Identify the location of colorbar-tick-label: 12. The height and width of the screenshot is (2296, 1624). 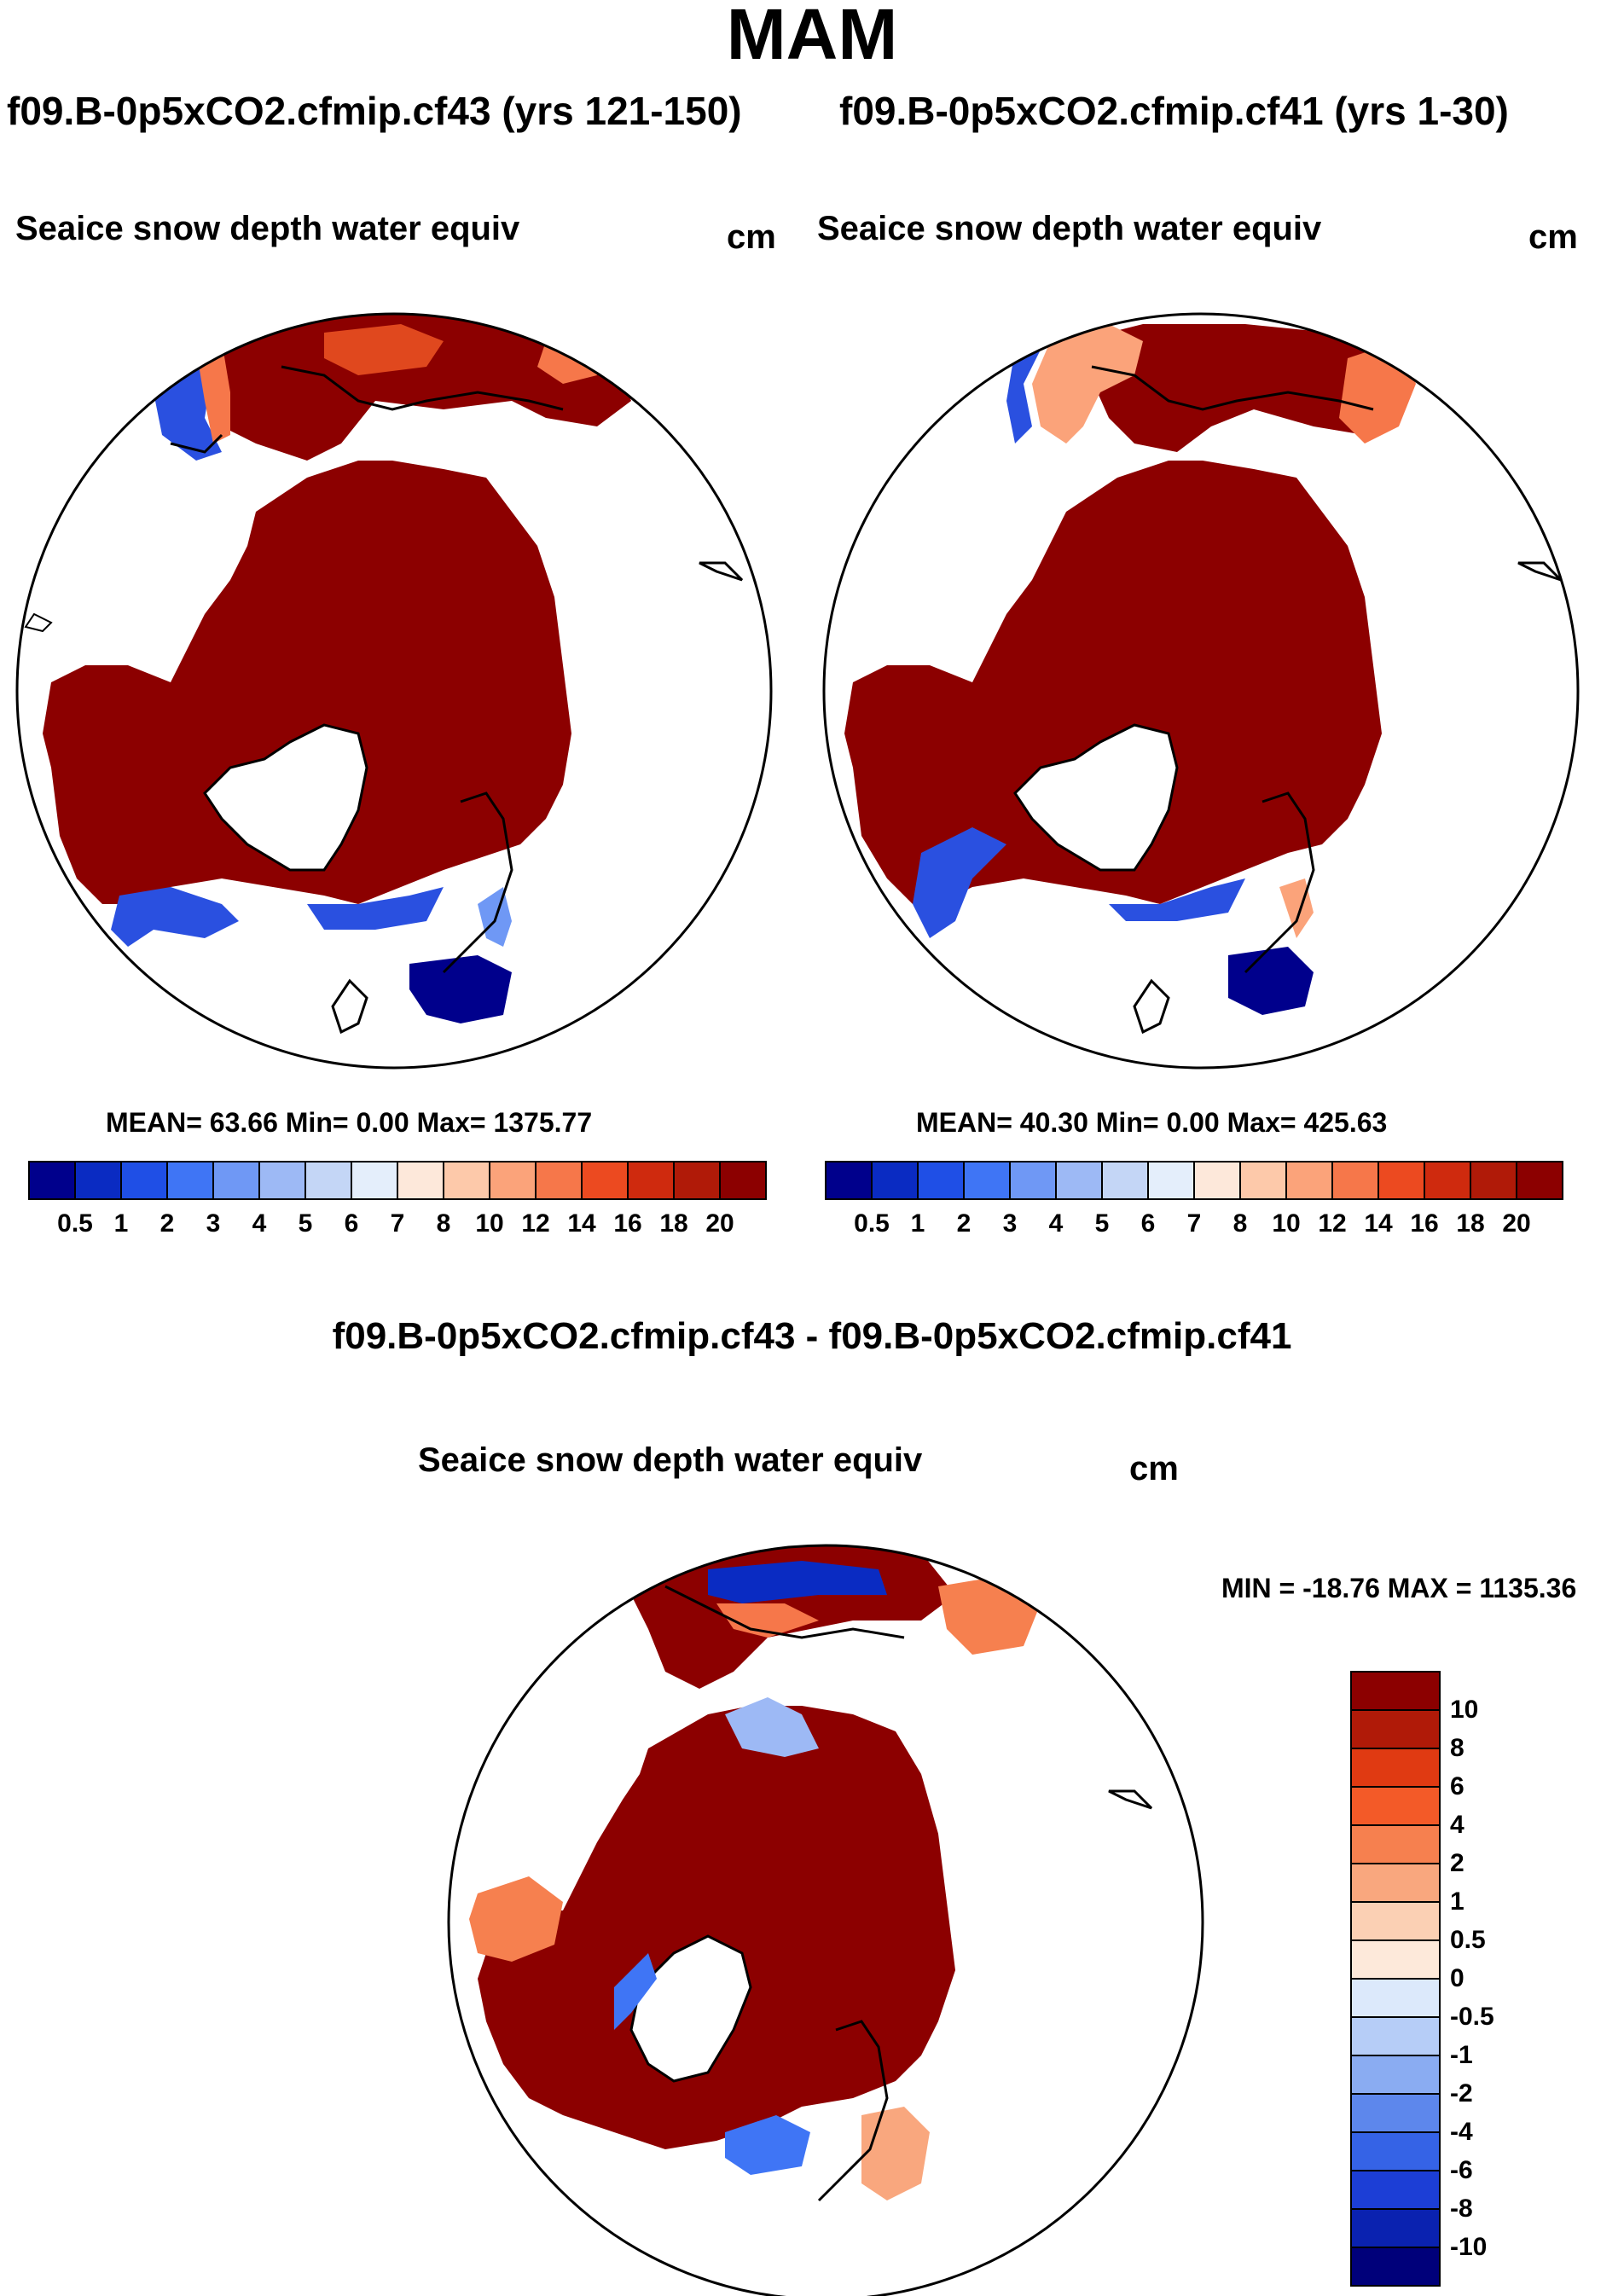
(1332, 1223).